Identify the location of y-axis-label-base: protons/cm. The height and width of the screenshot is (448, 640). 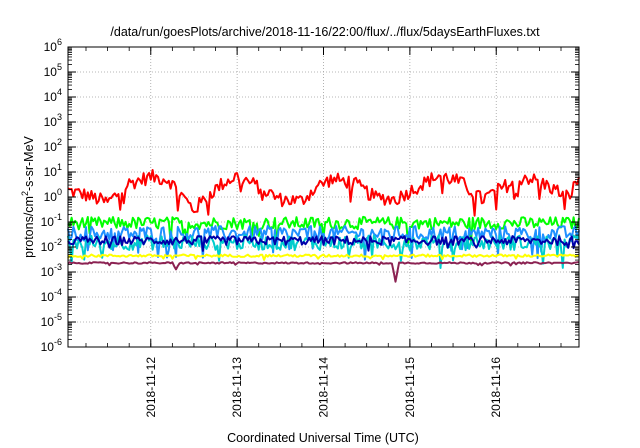
(29, 227).